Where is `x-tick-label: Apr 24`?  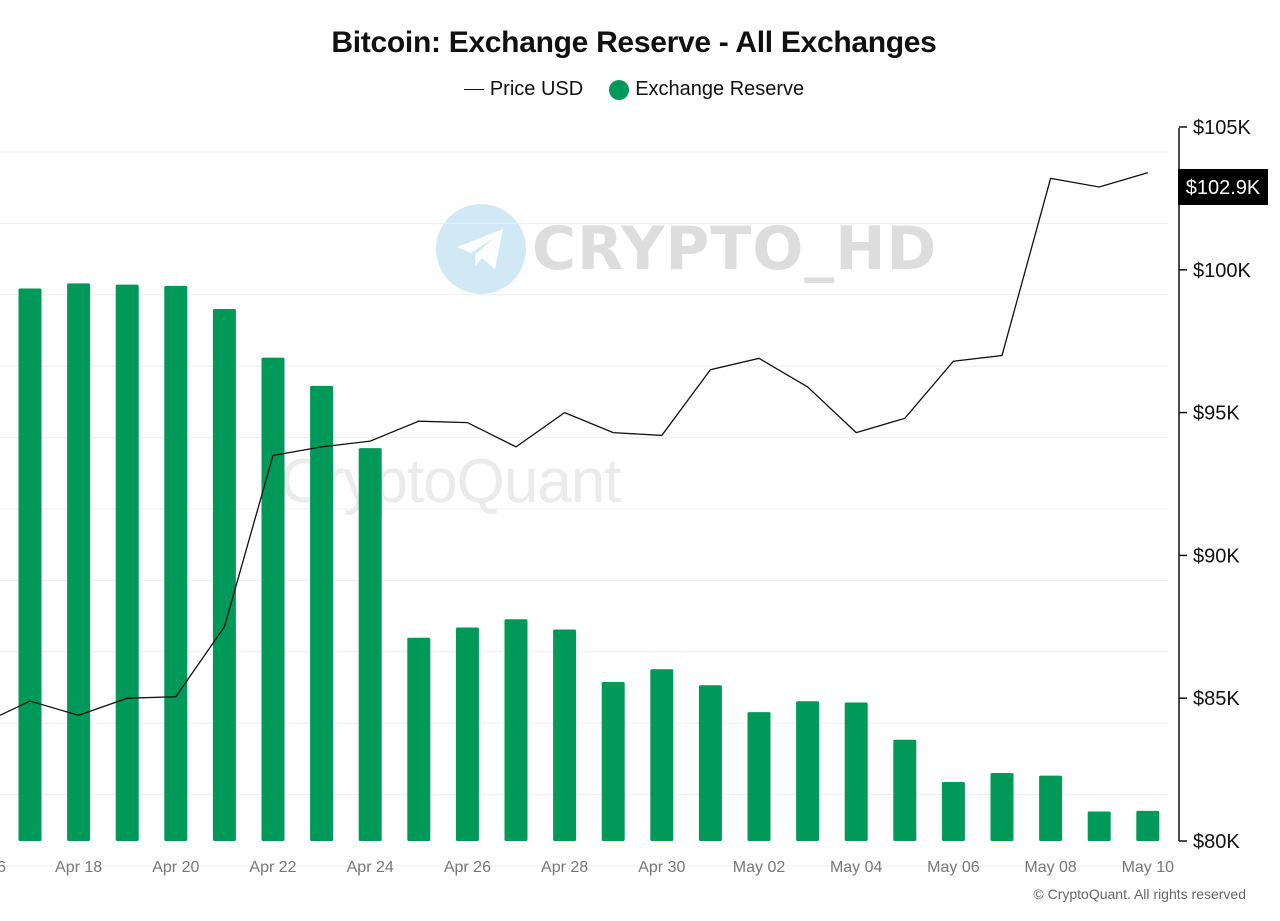 x-tick-label: Apr 24 is located at coordinates (370, 867).